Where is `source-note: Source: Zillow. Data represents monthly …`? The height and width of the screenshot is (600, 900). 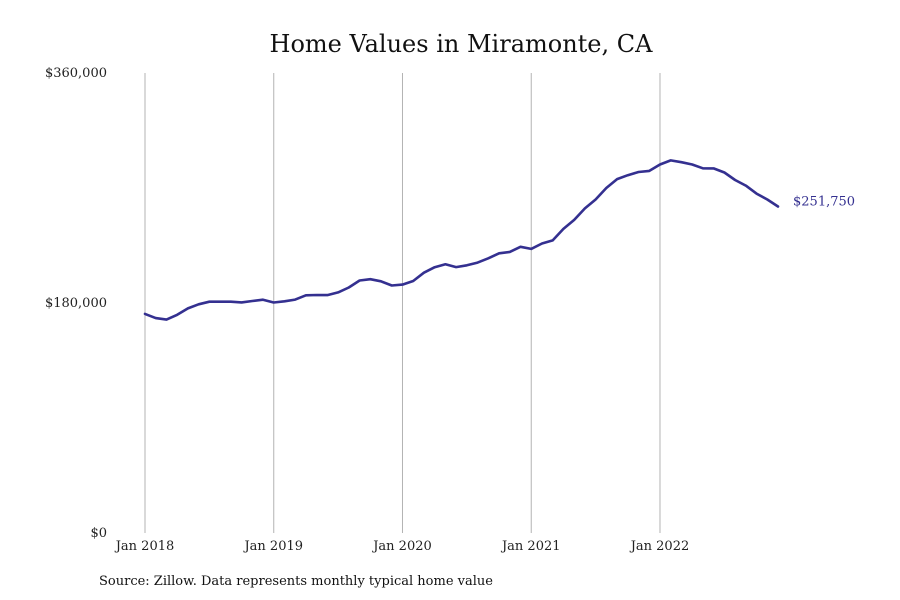
source-note: Source: Zillow. Data represents monthly … is located at coordinates (296, 581).